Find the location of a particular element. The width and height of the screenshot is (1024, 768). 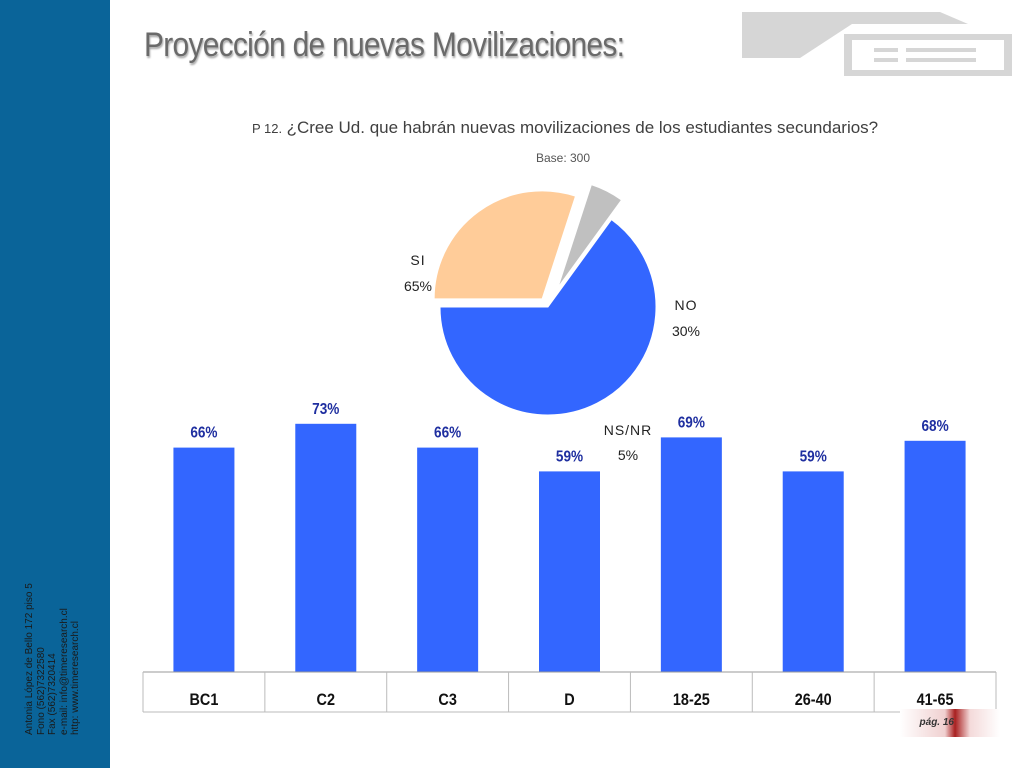

pie-value-no: 30% is located at coordinates (686, 331).